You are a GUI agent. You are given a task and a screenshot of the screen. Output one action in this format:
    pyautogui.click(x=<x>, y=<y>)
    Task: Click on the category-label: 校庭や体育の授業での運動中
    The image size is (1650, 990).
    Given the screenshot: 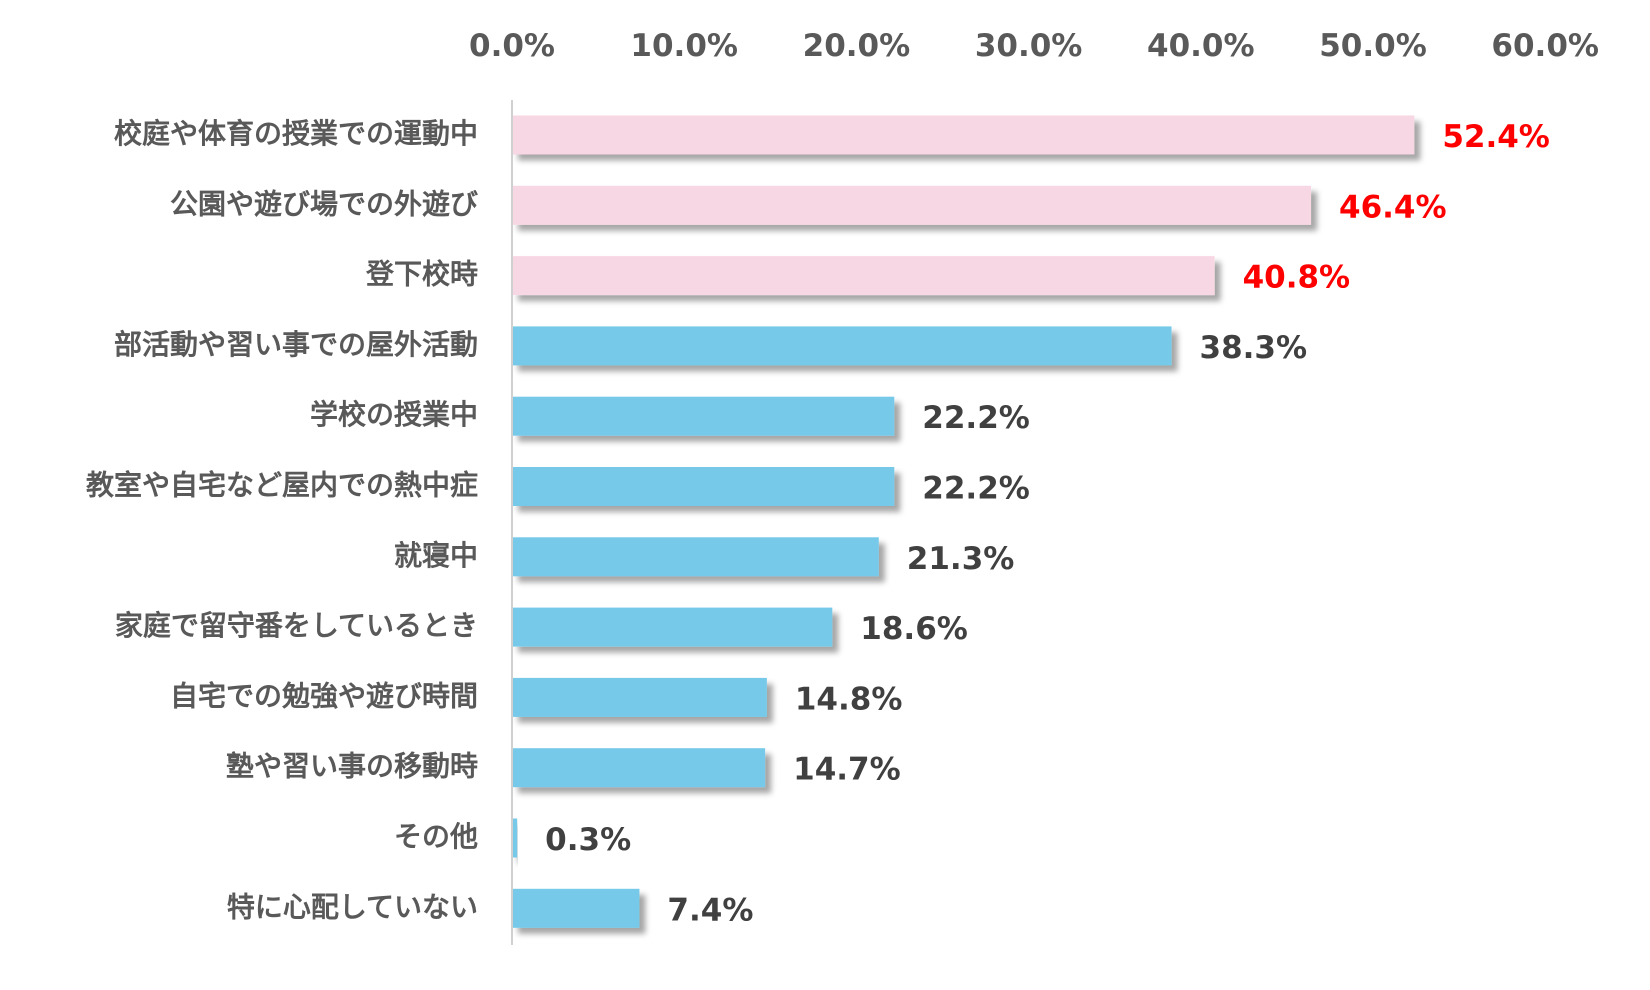 What is the action you would take?
    pyautogui.click(x=296, y=133)
    